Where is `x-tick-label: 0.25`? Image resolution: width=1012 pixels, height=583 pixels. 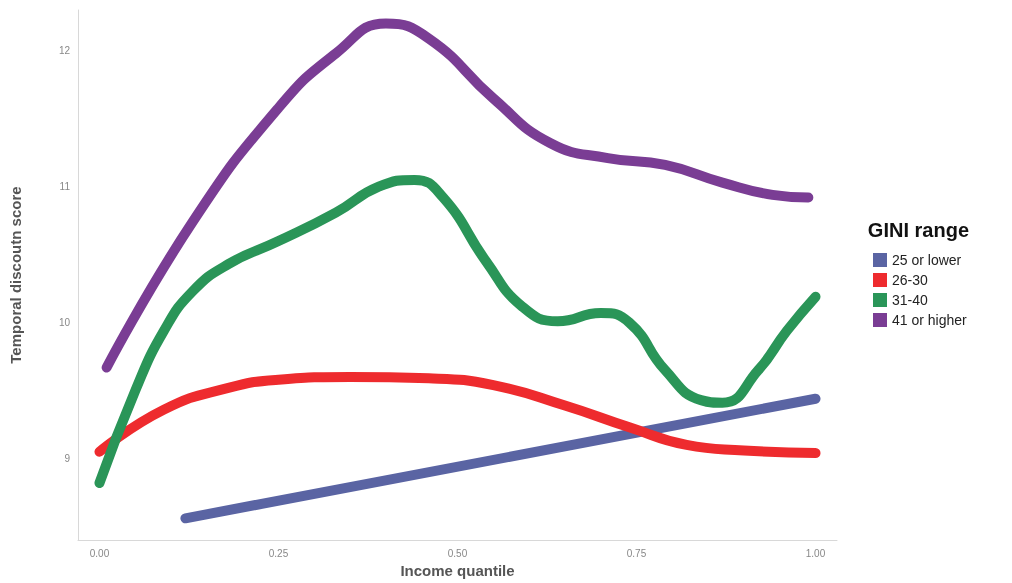
x-tick-label: 0.25 is located at coordinates (278, 553).